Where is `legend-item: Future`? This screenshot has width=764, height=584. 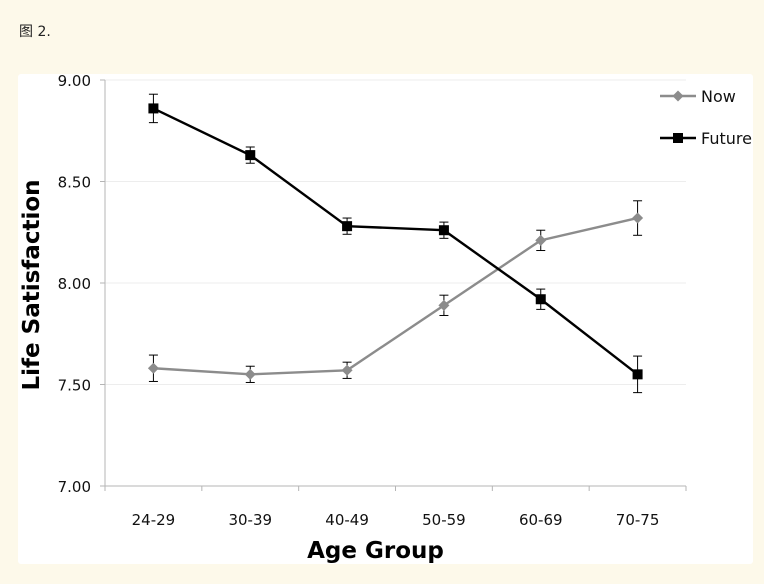
legend-item: Future is located at coordinates (706, 138).